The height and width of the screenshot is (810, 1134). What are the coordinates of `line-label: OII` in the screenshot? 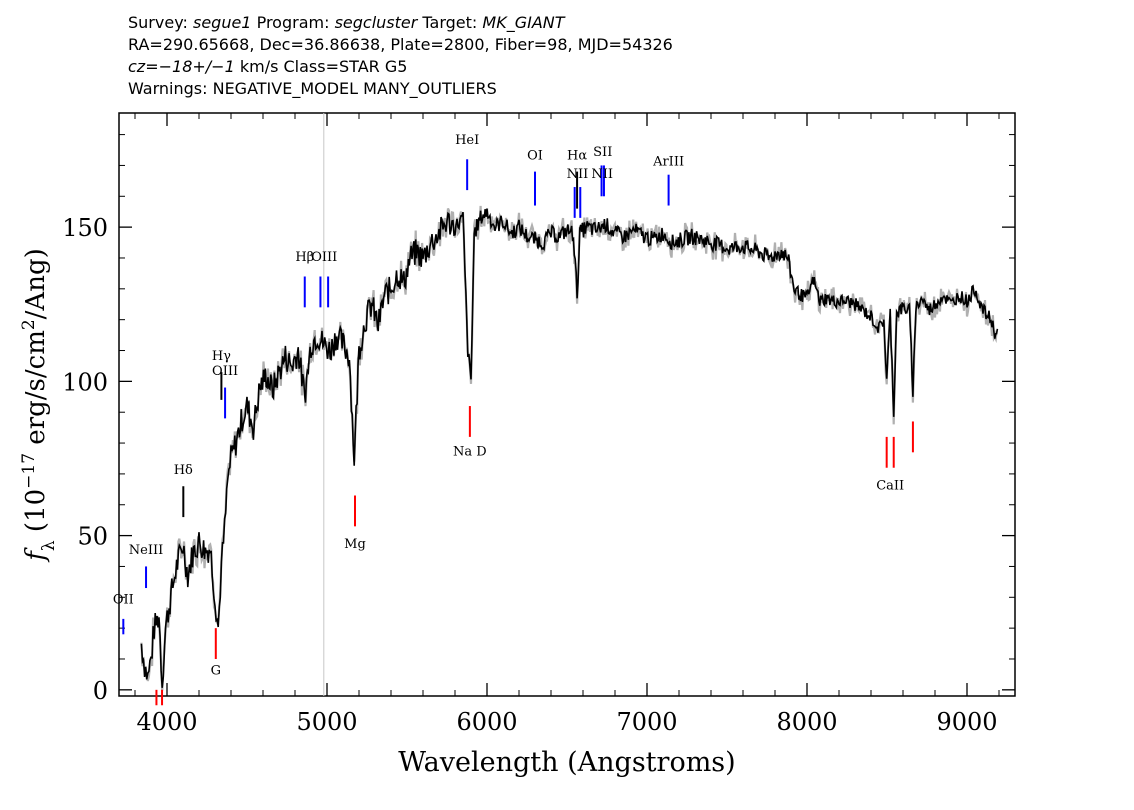 It's located at (123, 599).